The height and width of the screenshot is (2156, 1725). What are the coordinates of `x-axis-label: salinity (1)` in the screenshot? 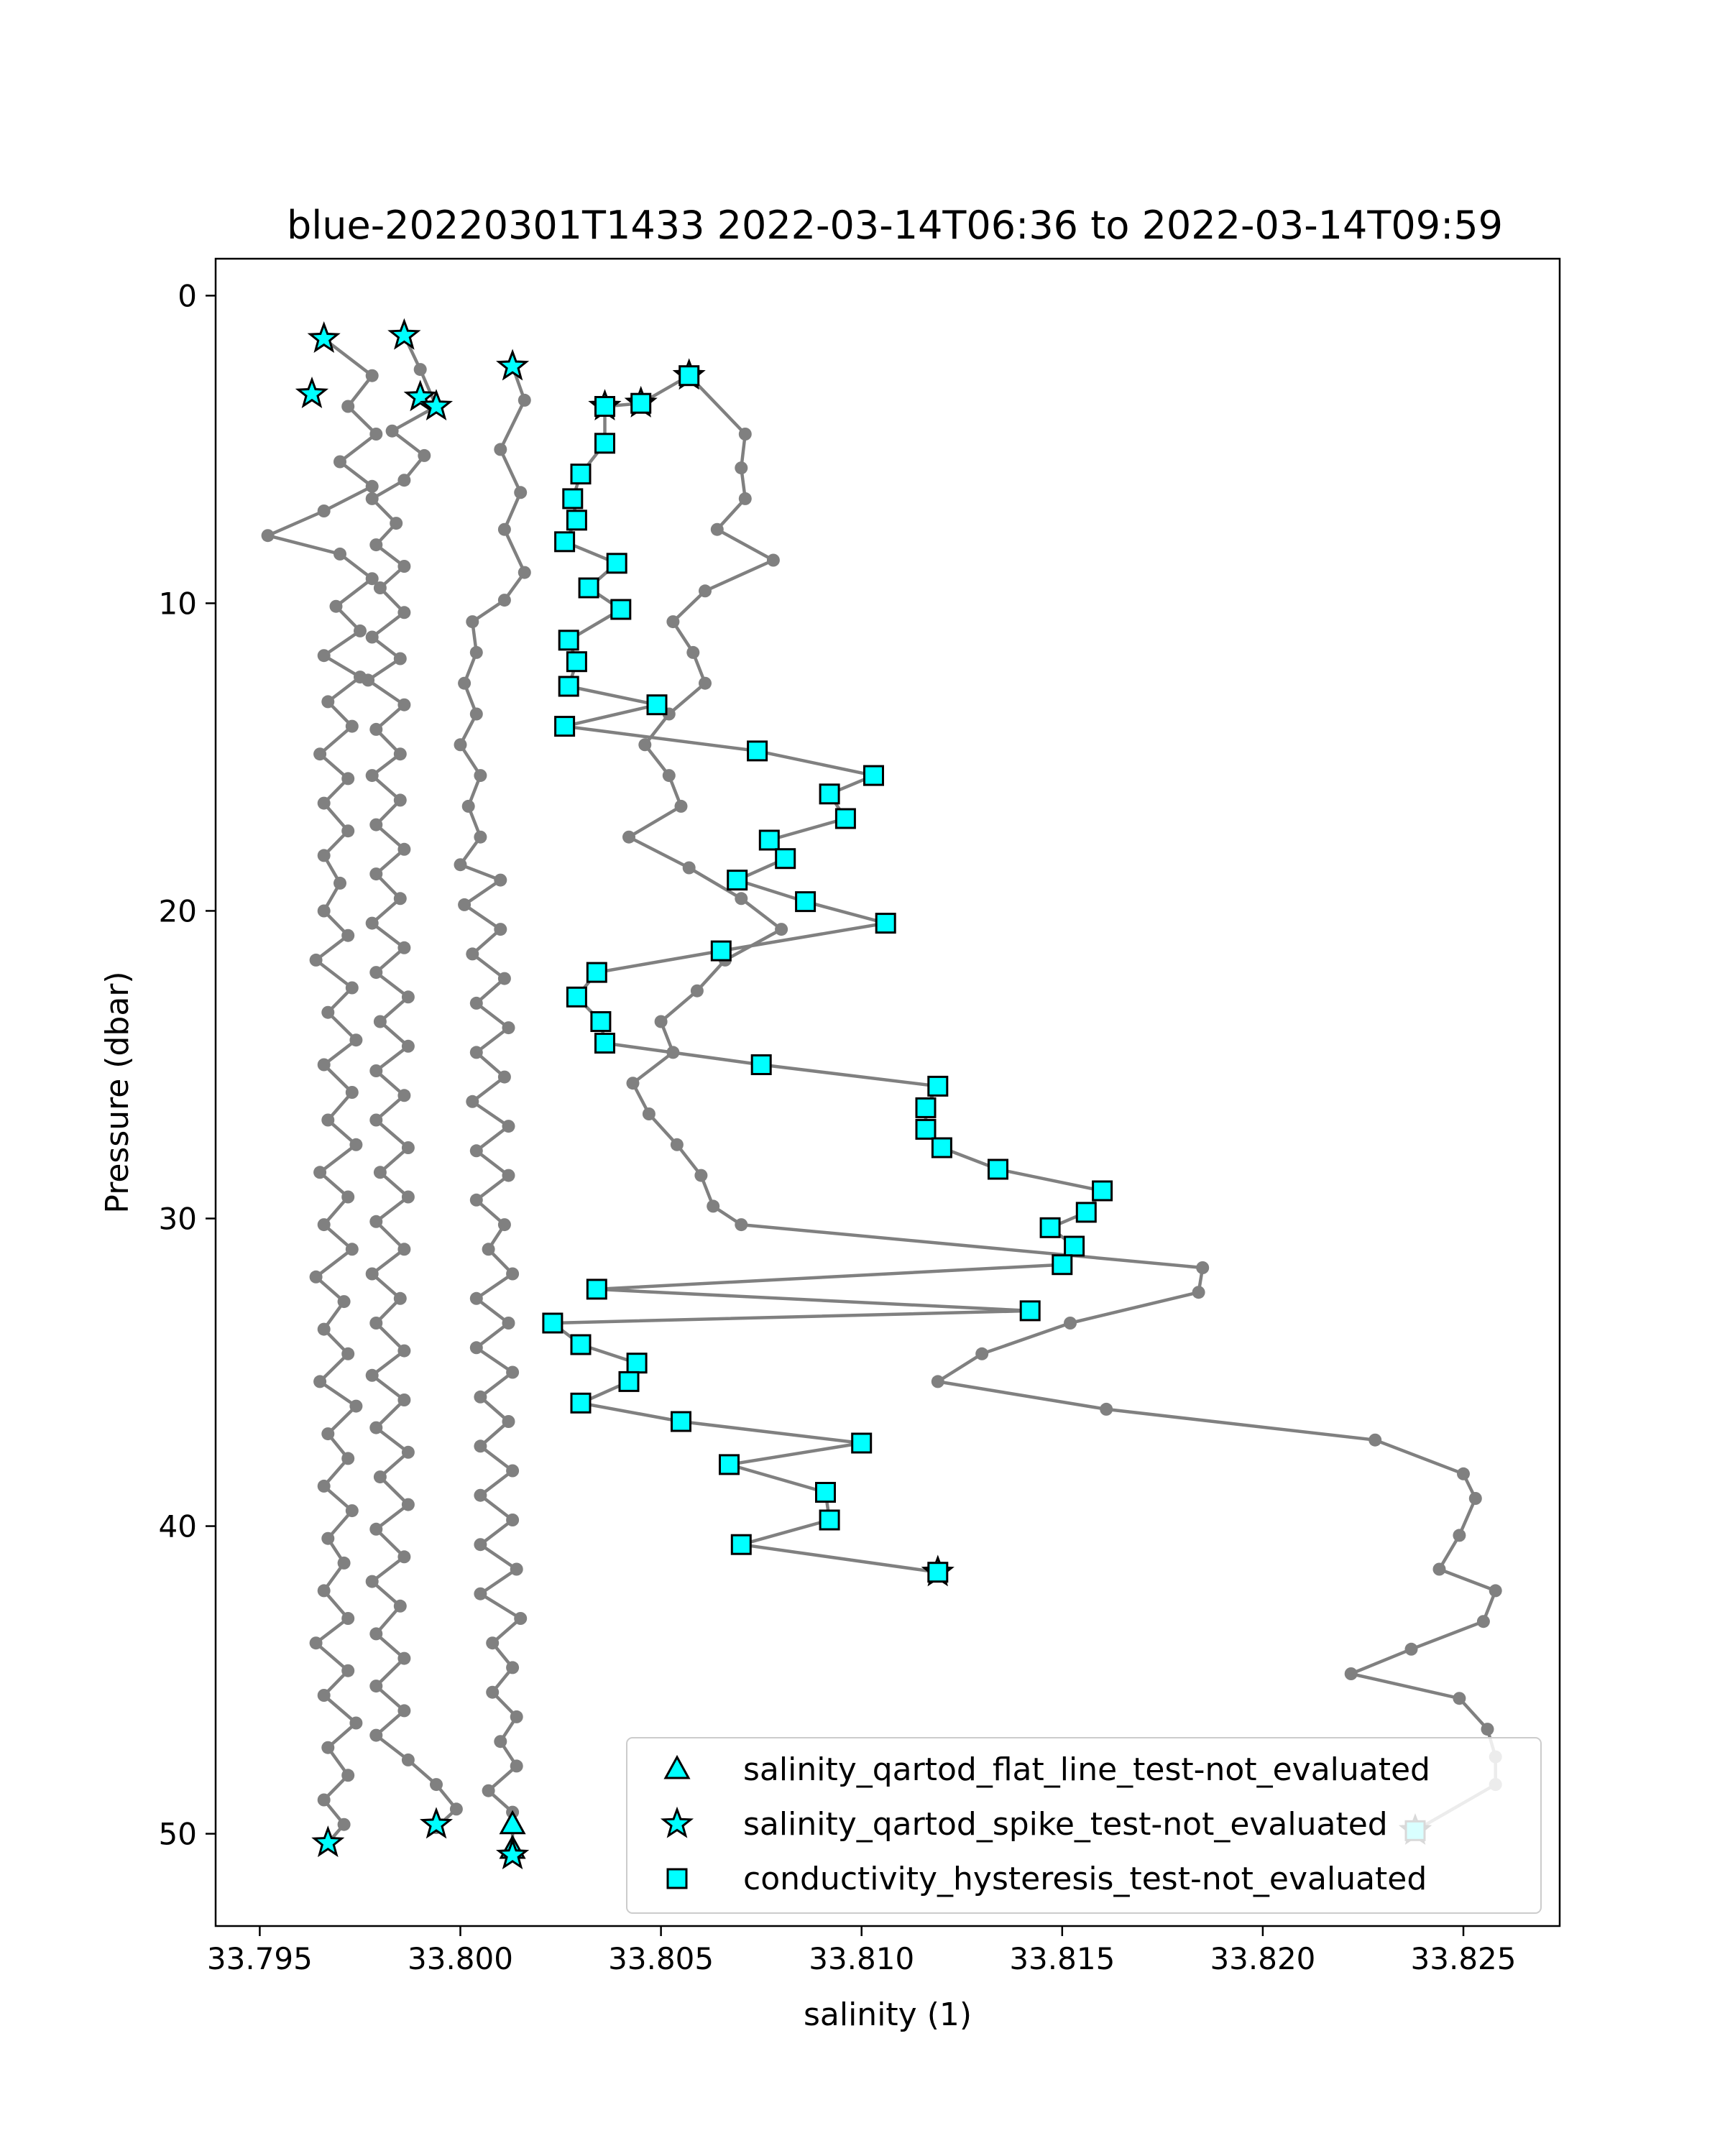 It's located at (888, 2014).